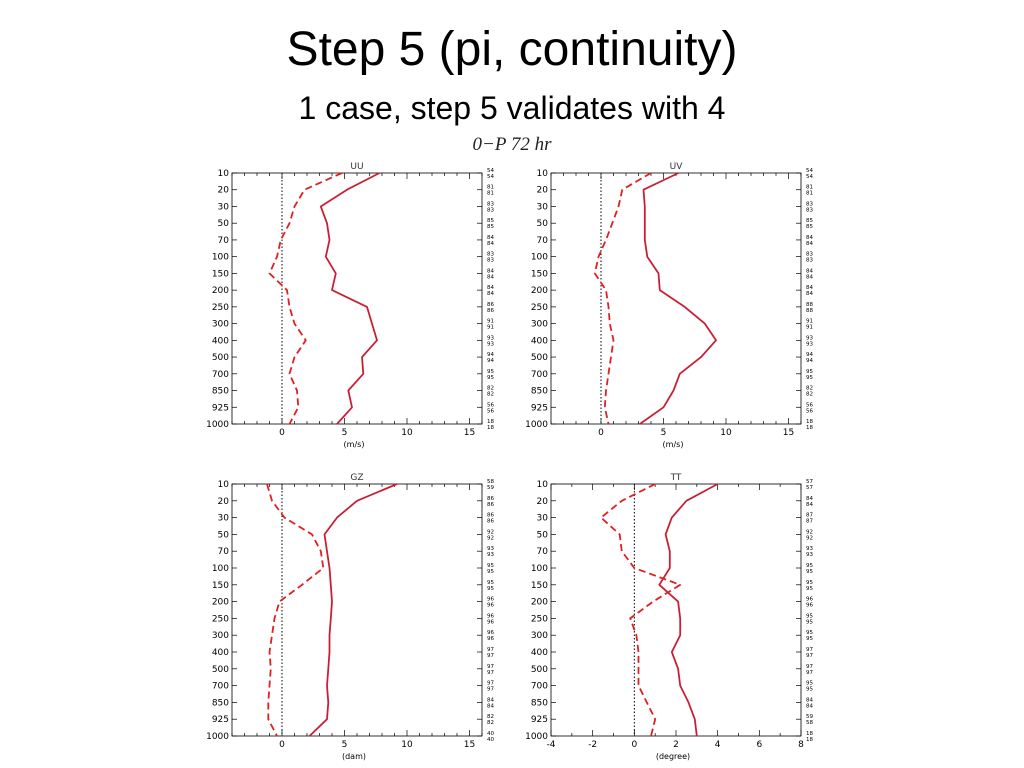  Describe the element at coordinates (220, 603) in the screenshot. I see `gz-ytick-label: 200` at that location.